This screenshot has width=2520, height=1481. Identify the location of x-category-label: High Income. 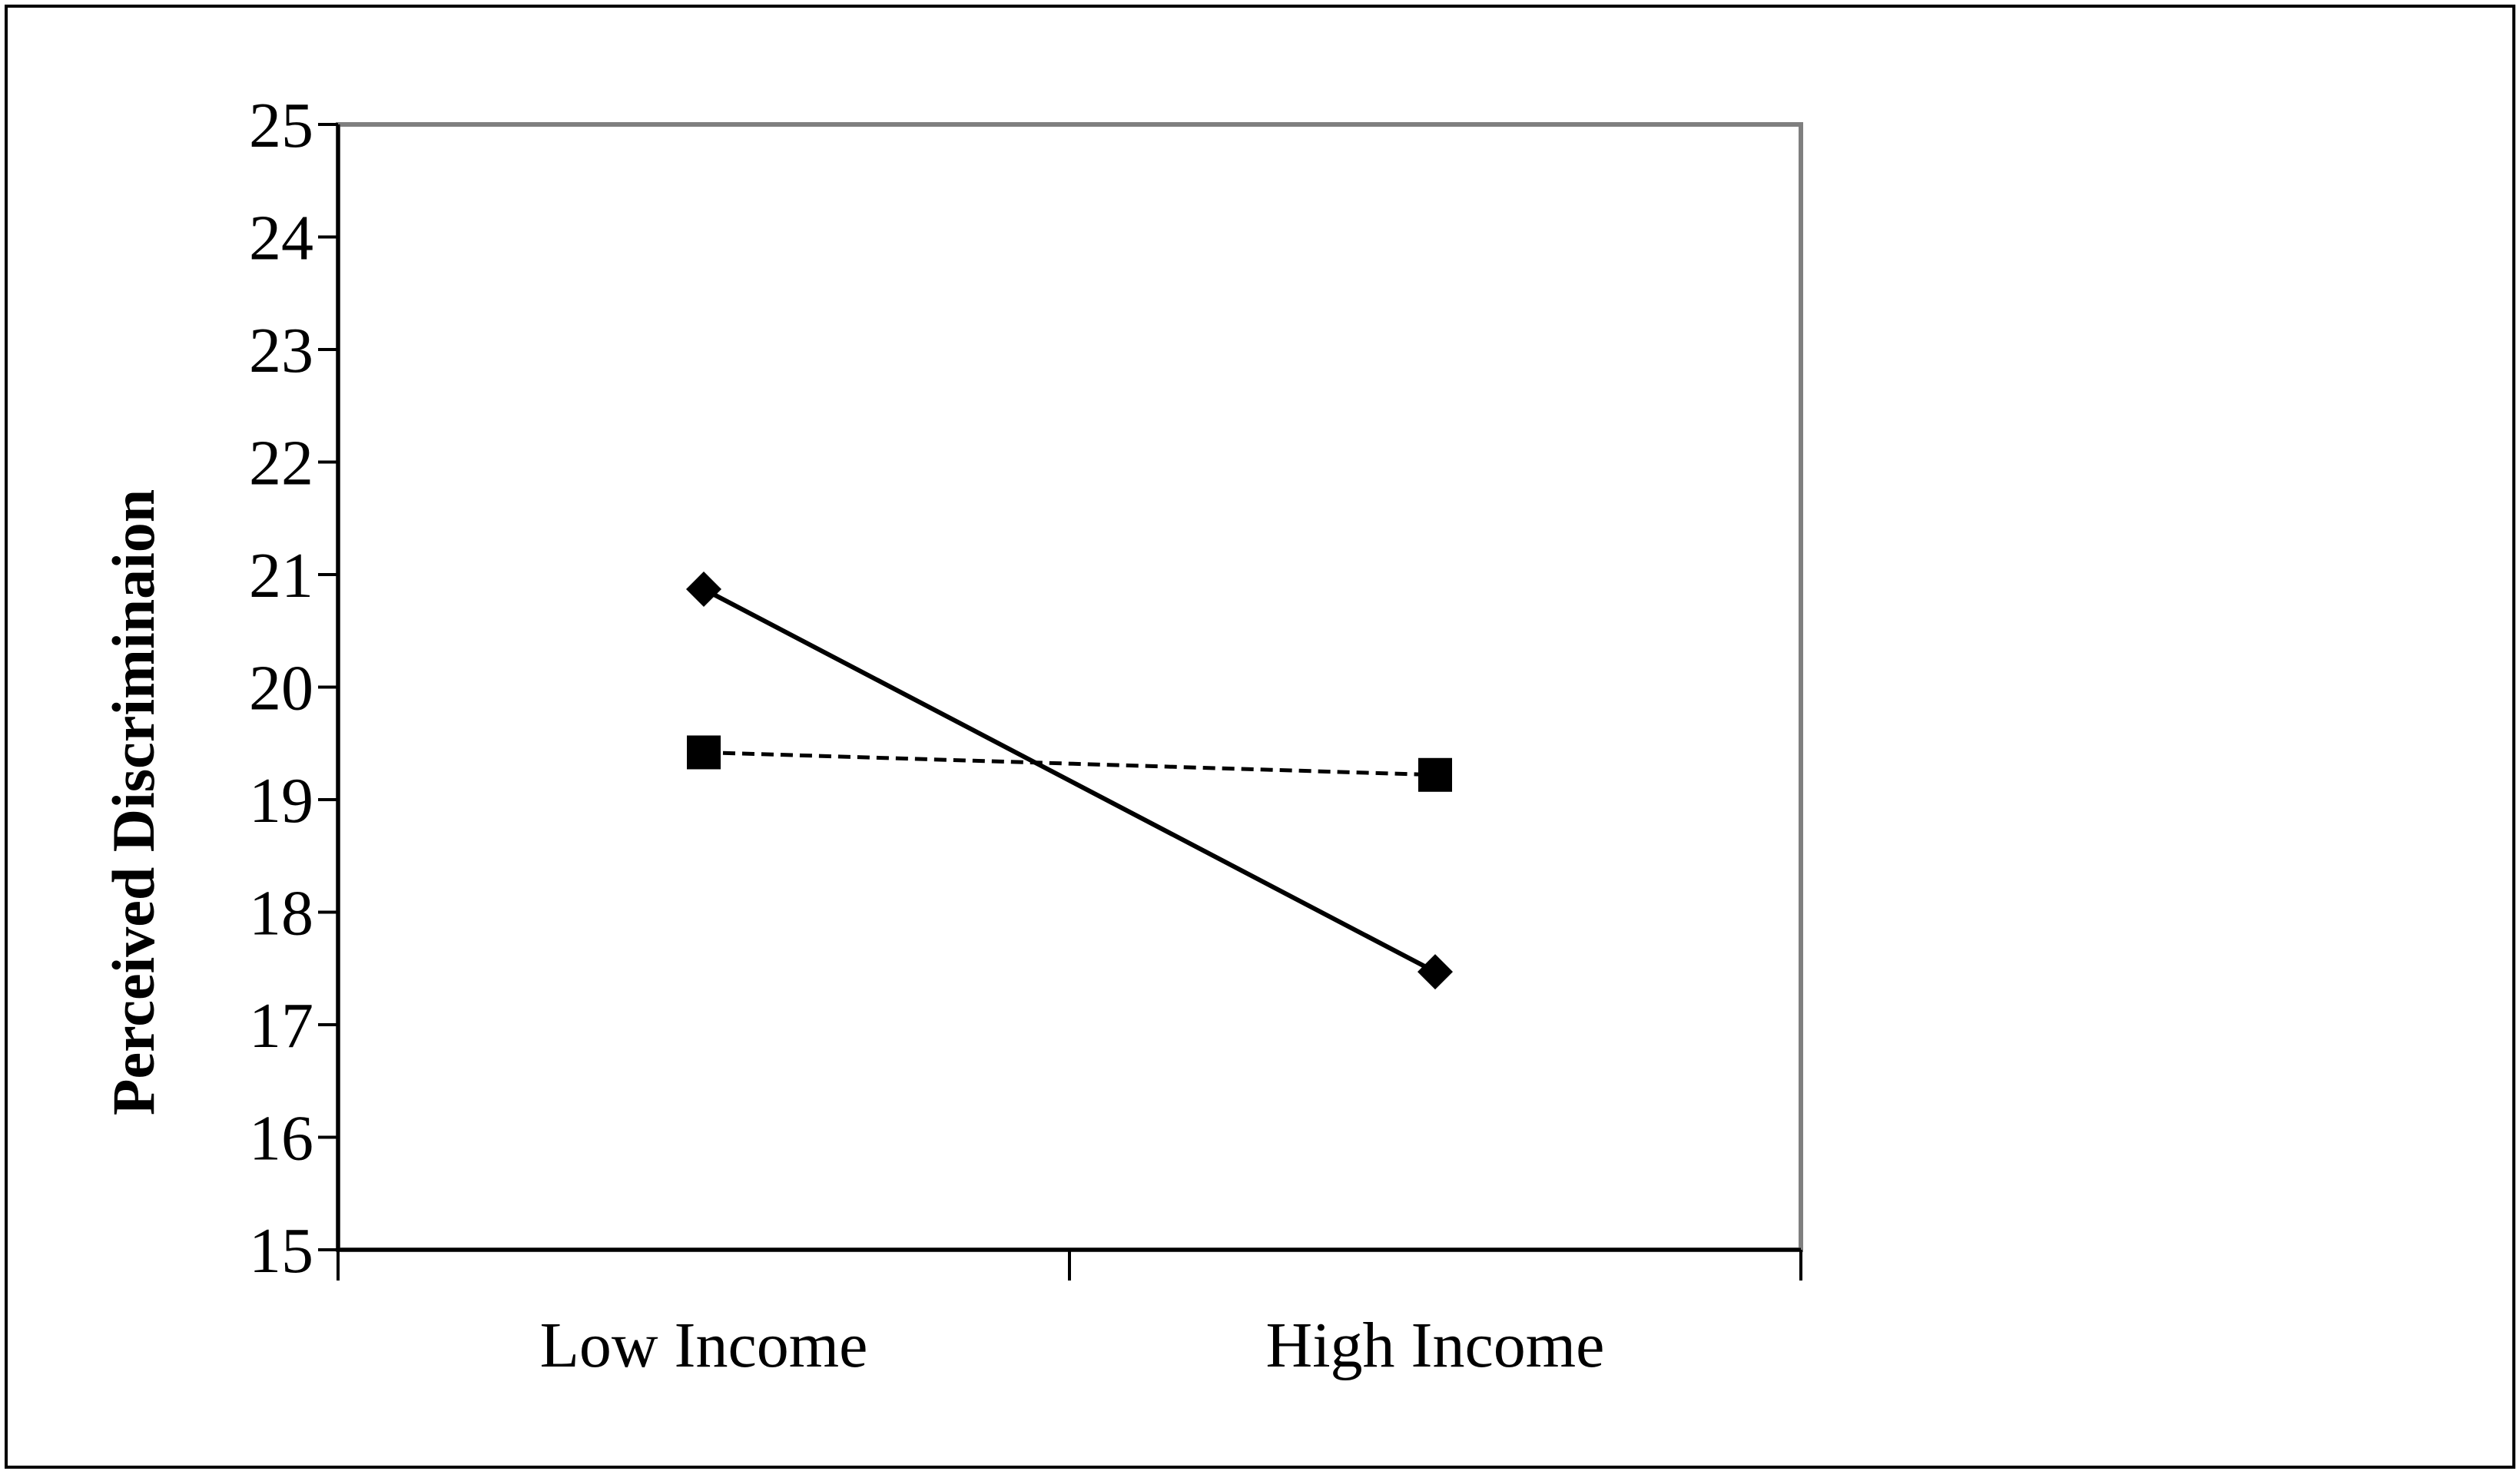
(1436, 1345).